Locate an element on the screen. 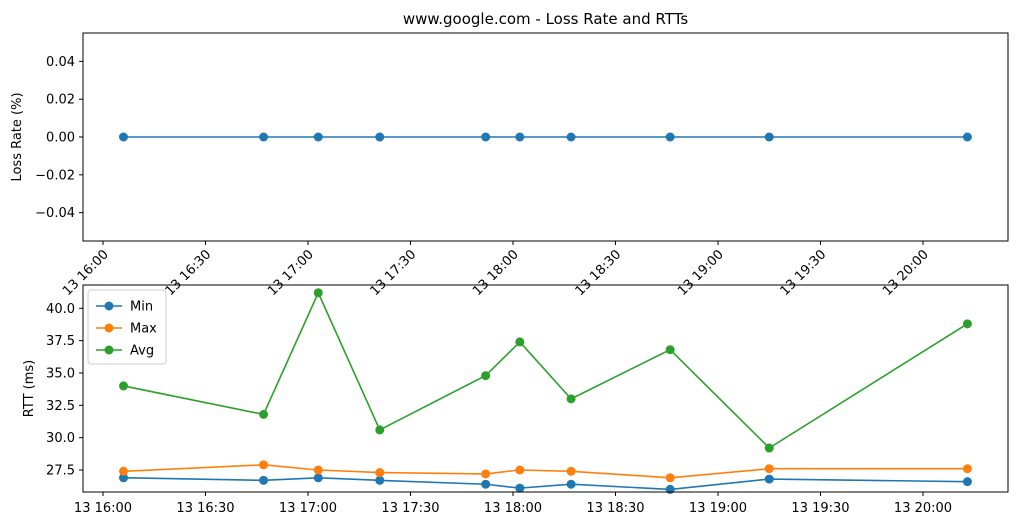 The width and height of the screenshot is (1021, 528). y-tick-label: 0.04 is located at coordinates (60, 62).